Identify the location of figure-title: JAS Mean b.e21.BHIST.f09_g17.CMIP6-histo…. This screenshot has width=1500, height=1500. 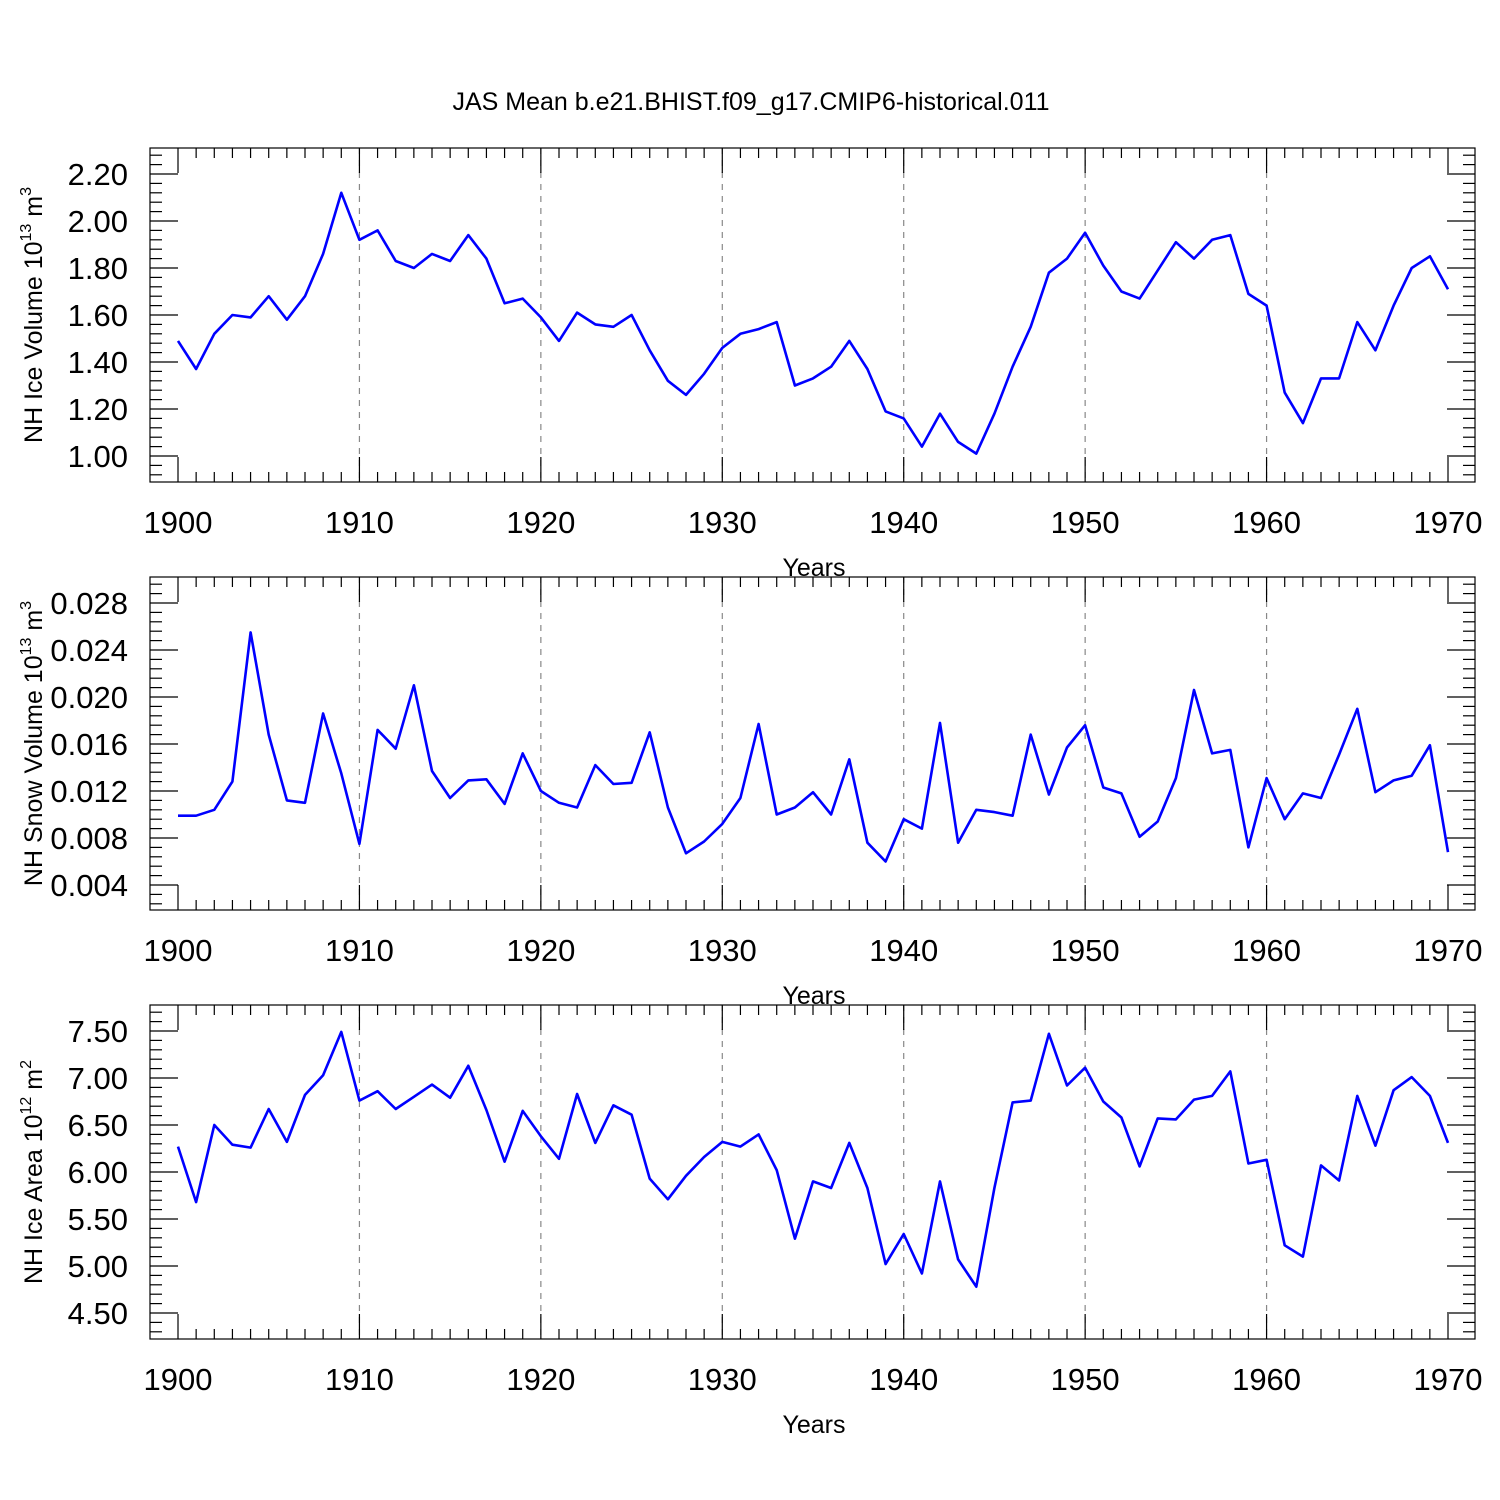
(750, 102).